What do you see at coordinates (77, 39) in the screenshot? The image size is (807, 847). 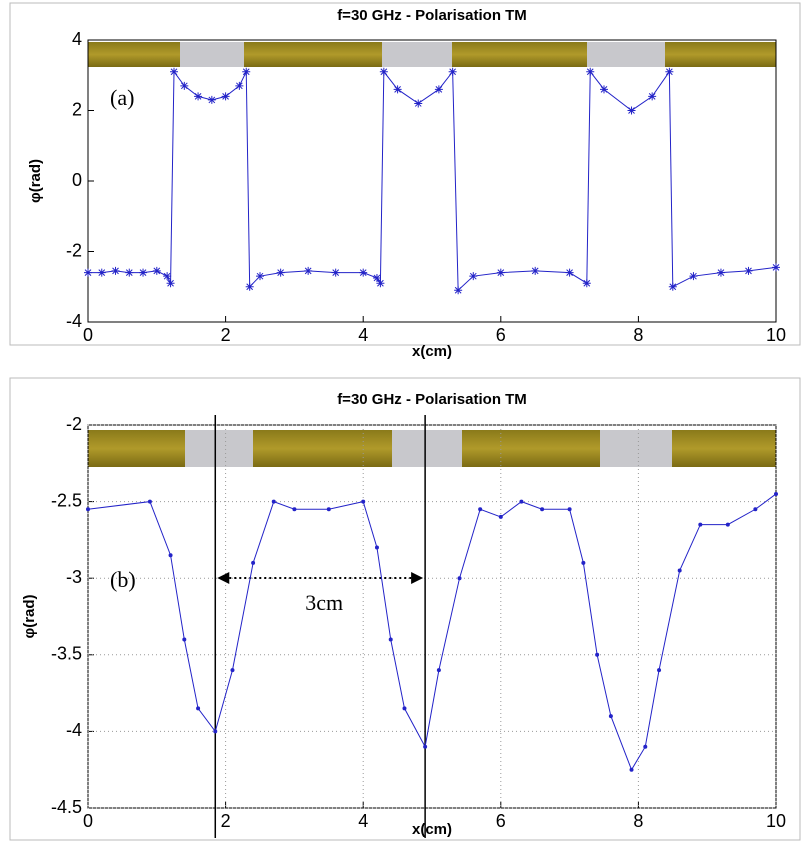 I see `y-tick-label: 4` at bounding box center [77, 39].